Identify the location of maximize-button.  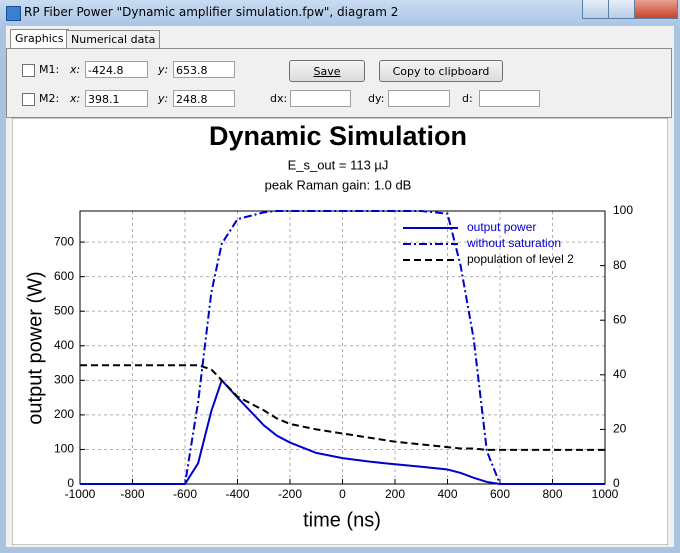
(622, 9).